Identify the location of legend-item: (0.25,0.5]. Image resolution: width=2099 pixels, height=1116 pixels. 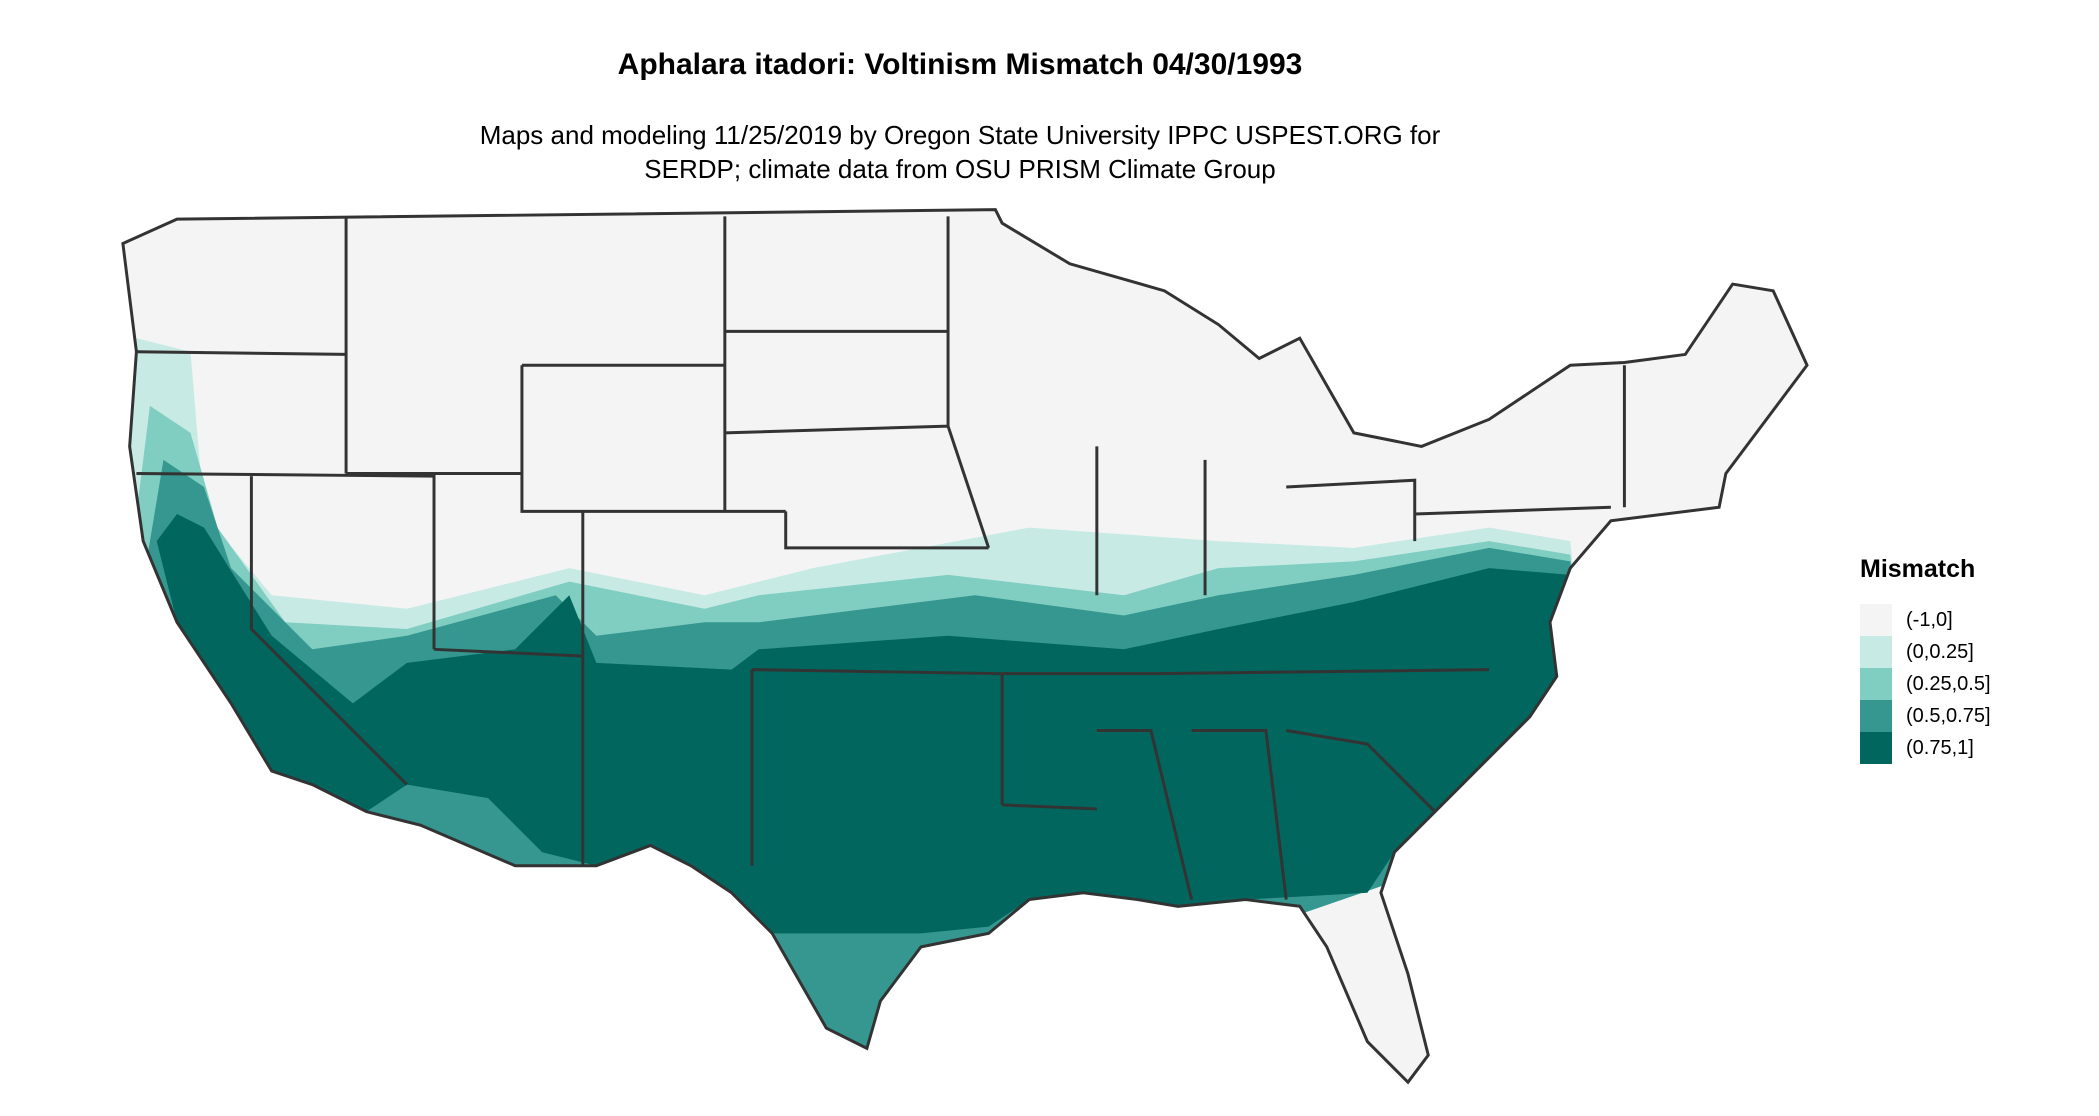
(1925, 684).